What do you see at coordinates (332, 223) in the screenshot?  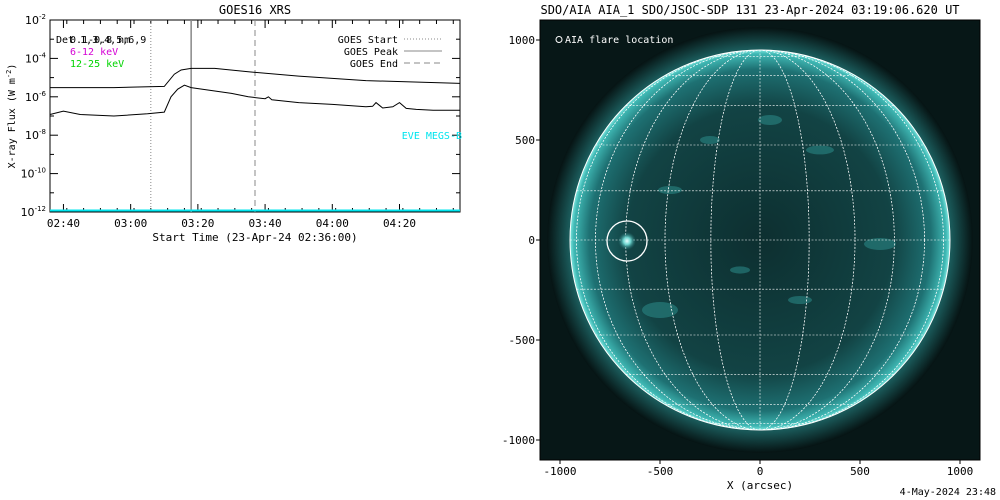 I see `x-tick-label: 04:00` at bounding box center [332, 223].